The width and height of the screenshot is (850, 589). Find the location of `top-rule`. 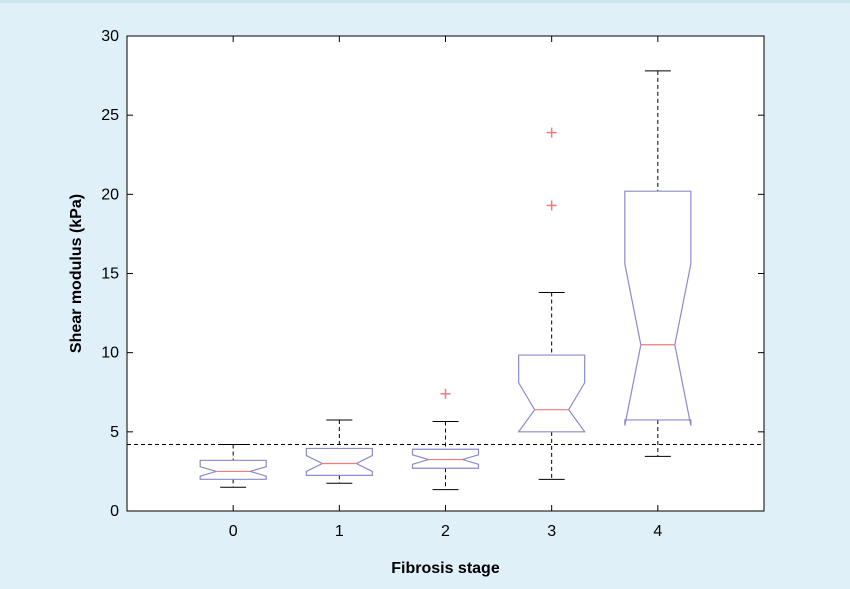

top-rule is located at coordinates (425, 1).